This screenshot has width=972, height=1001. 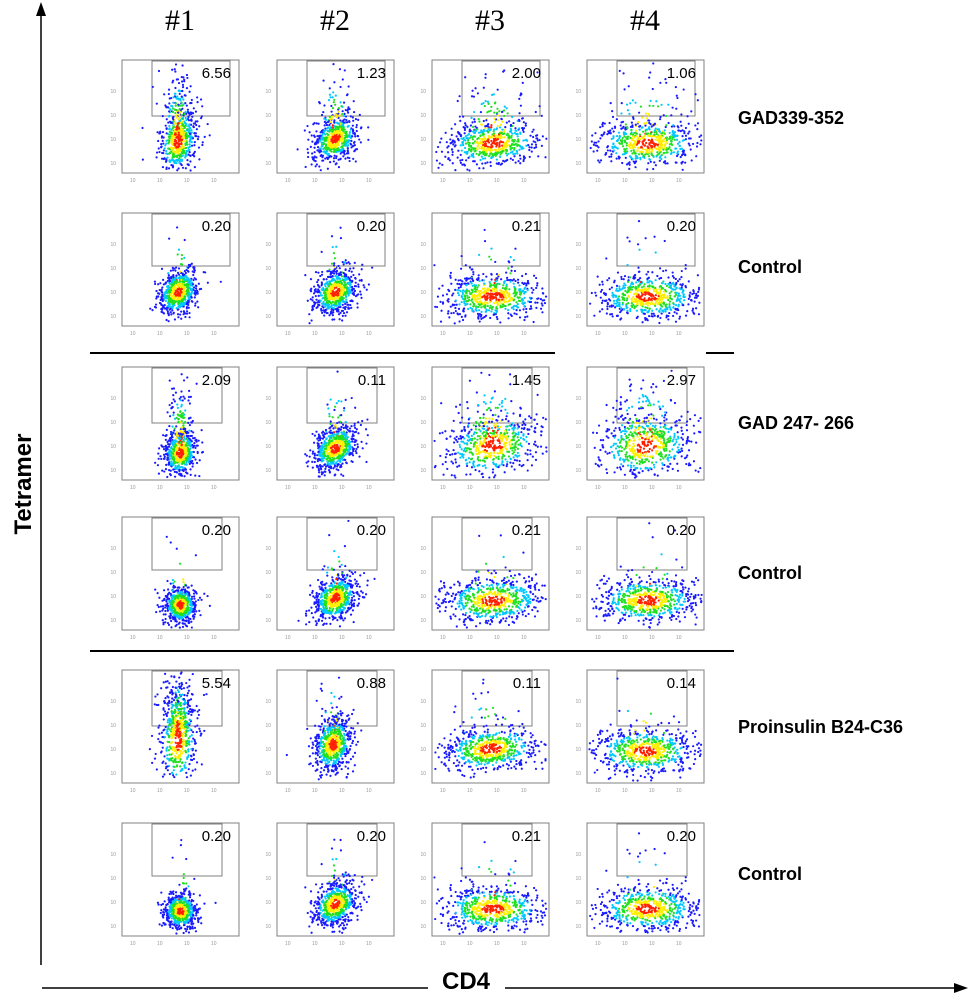 What do you see at coordinates (268, 317) in the screenshot?
I see `panel-r2-c2-ytick: 10` at bounding box center [268, 317].